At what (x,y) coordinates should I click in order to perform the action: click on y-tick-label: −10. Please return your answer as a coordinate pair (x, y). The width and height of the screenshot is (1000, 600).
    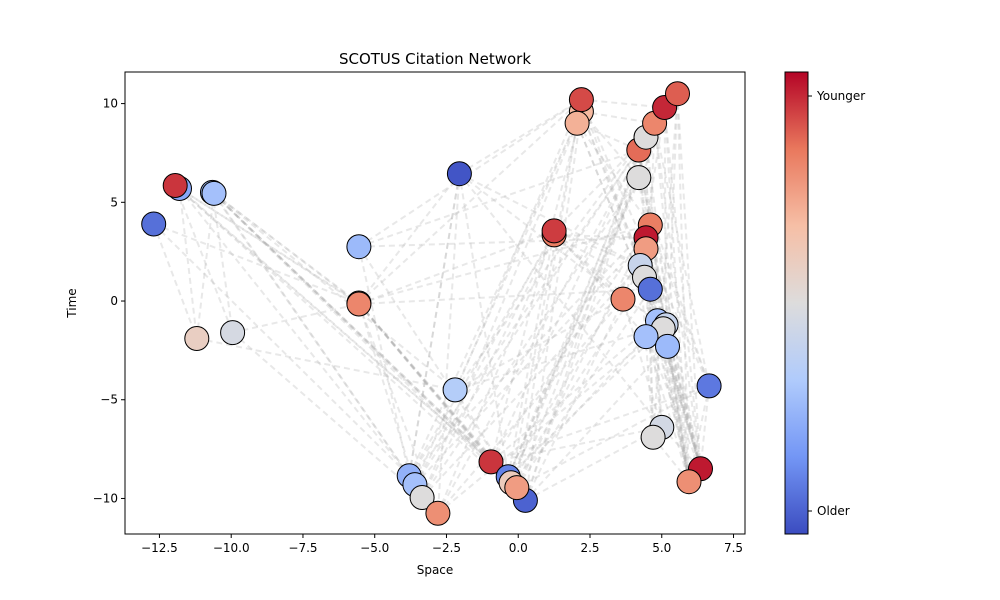
    Looking at the image, I should click on (105, 498).